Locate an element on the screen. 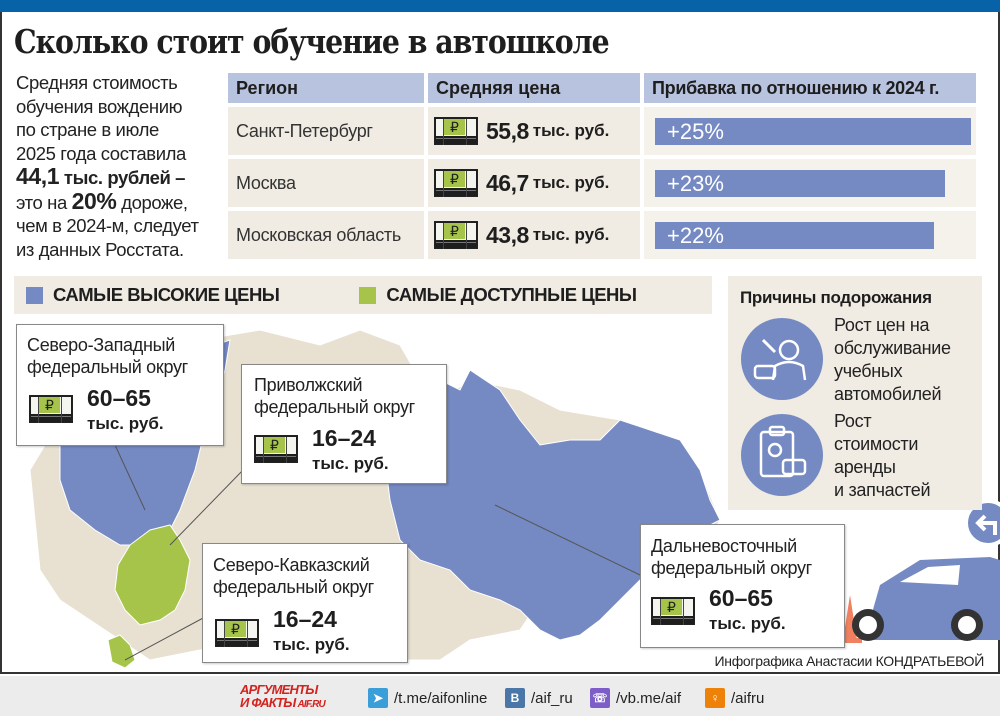 This screenshot has height=716, width=1000. table-row: Московская область ₽ 43,8 тыс. руб. +22% is located at coordinates (604, 235).